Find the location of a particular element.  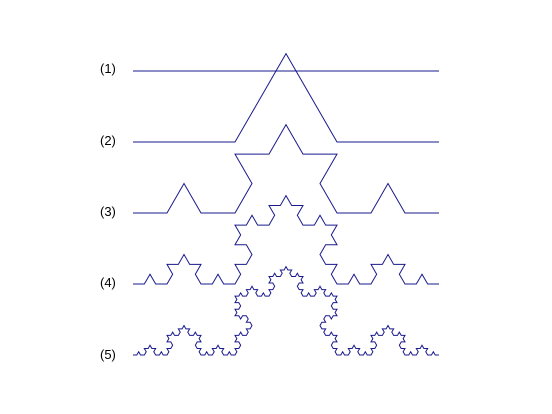

stage-5-label: (5) is located at coordinates (108, 354).